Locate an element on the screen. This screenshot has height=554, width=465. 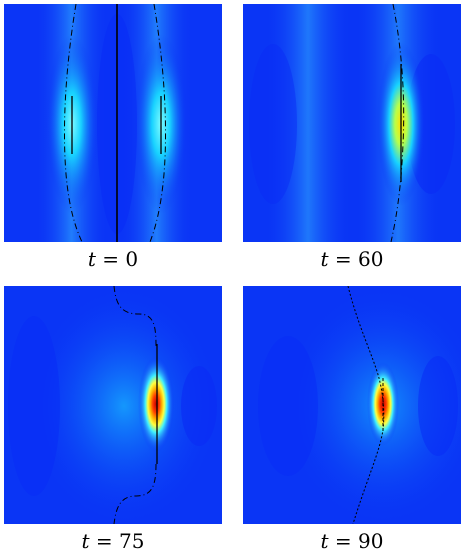
dotted-contour is located at coordinates (366, 405).